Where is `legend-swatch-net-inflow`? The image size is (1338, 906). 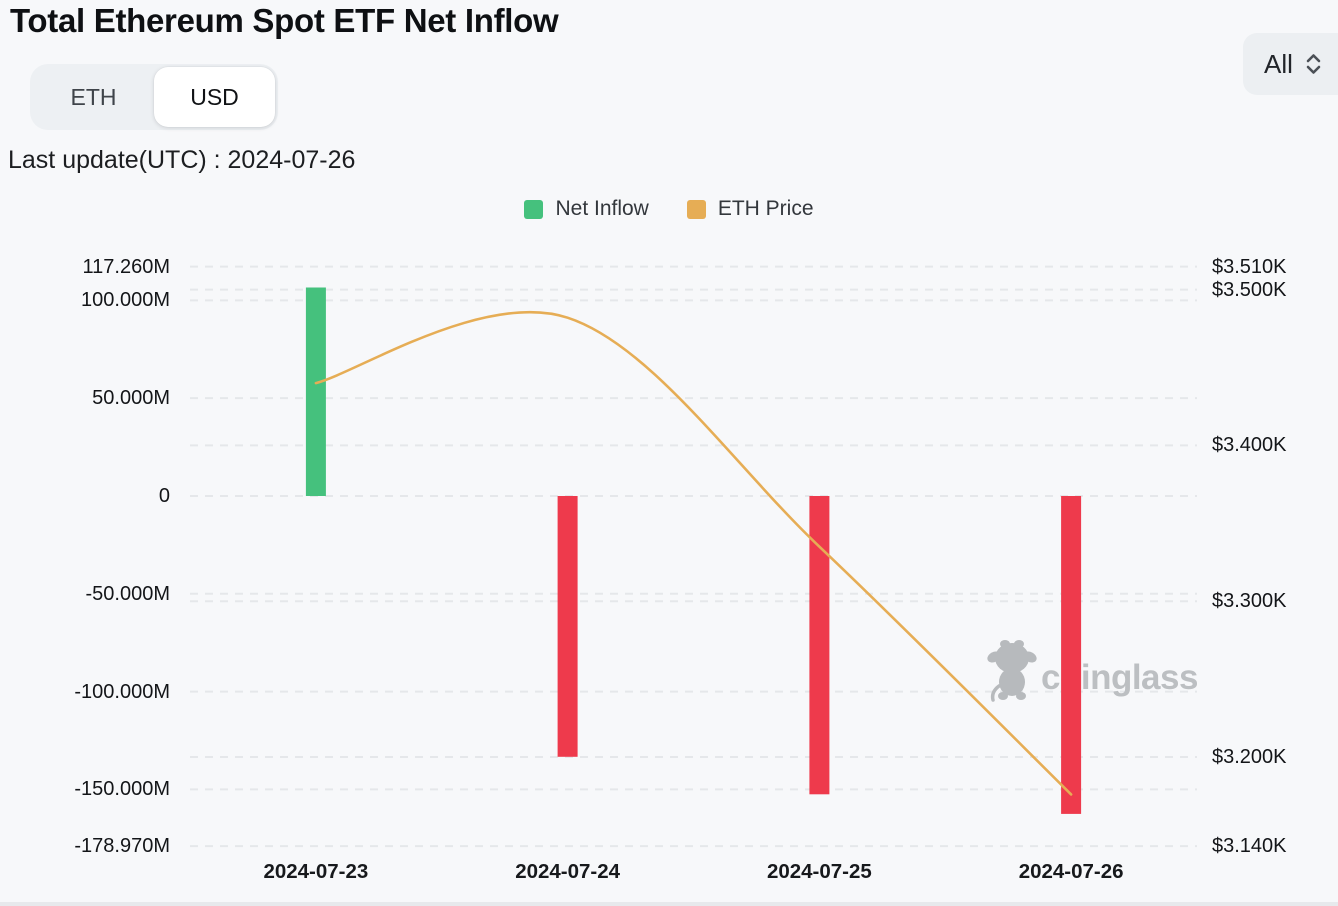 legend-swatch-net-inflow is located at coordinates (534, 209).